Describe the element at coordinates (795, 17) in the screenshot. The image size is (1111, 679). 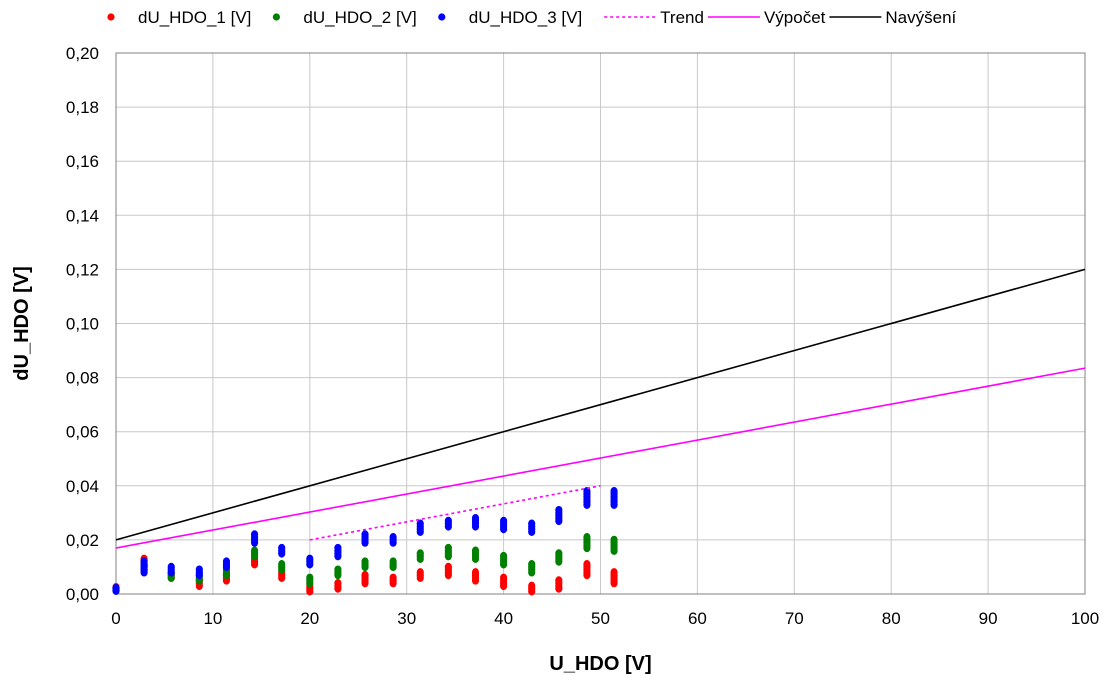
I see `legend-label: Výpočet` at that location.